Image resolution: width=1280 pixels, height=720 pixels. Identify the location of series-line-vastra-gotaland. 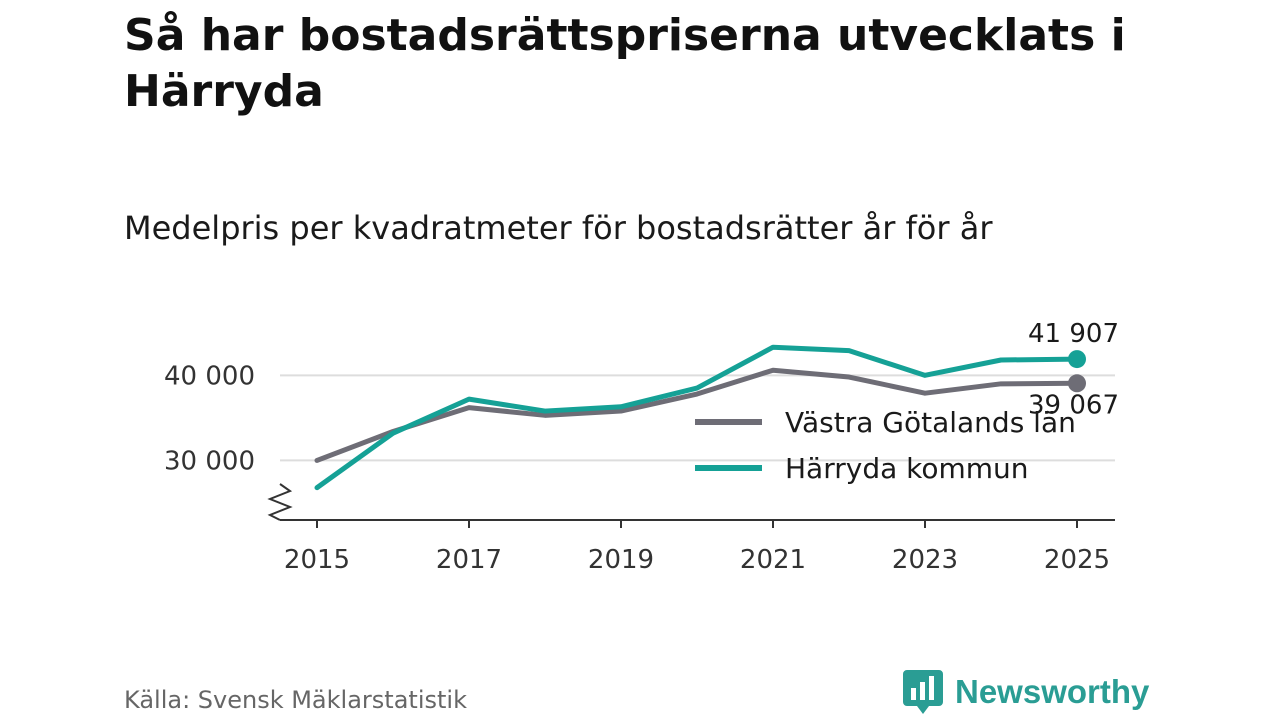
(697, 415).